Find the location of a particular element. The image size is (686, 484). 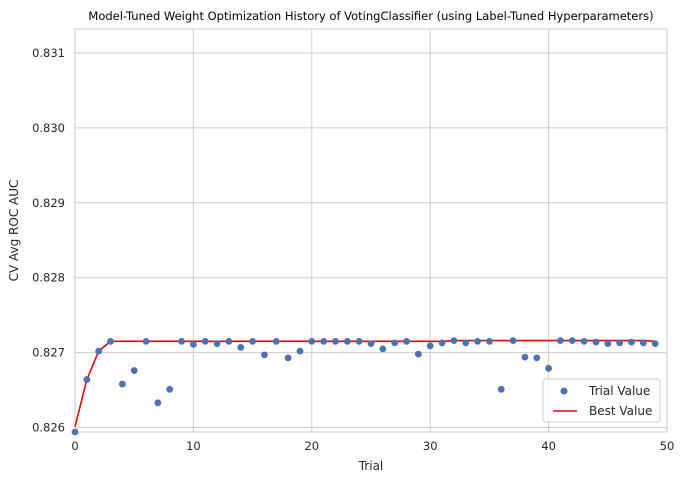

y-tick-label: 0.830 is located at coordinates (48, 128).